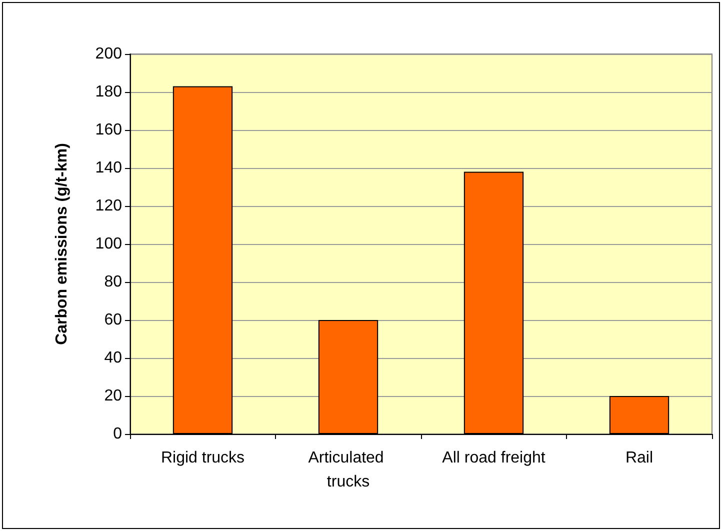 This screenshot has width=722, height=531. What do you see at coordinates (202, 458) in the screenshot?
I see `x-tick-label: Rigid trucks` at bounding box center [202, 458].